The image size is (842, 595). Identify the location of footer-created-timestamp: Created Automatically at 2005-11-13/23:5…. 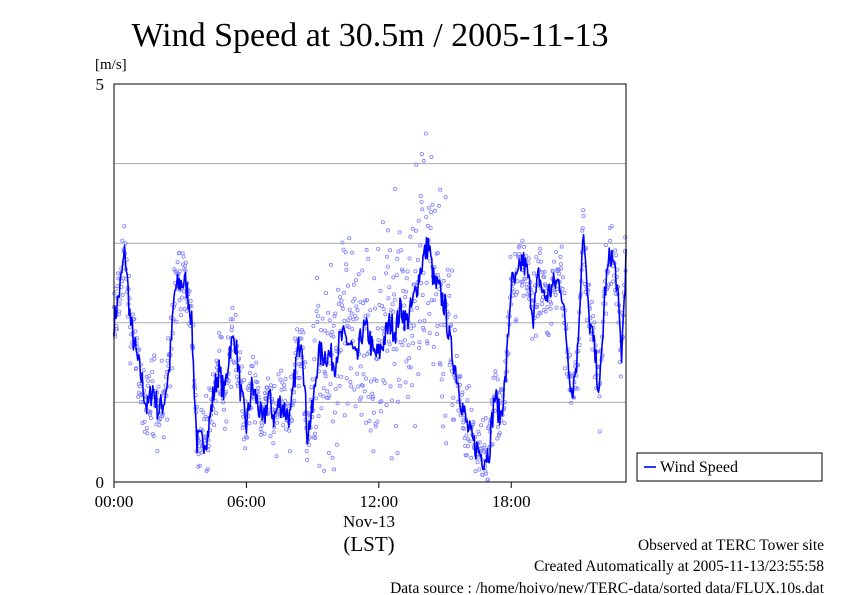
(679, 566).